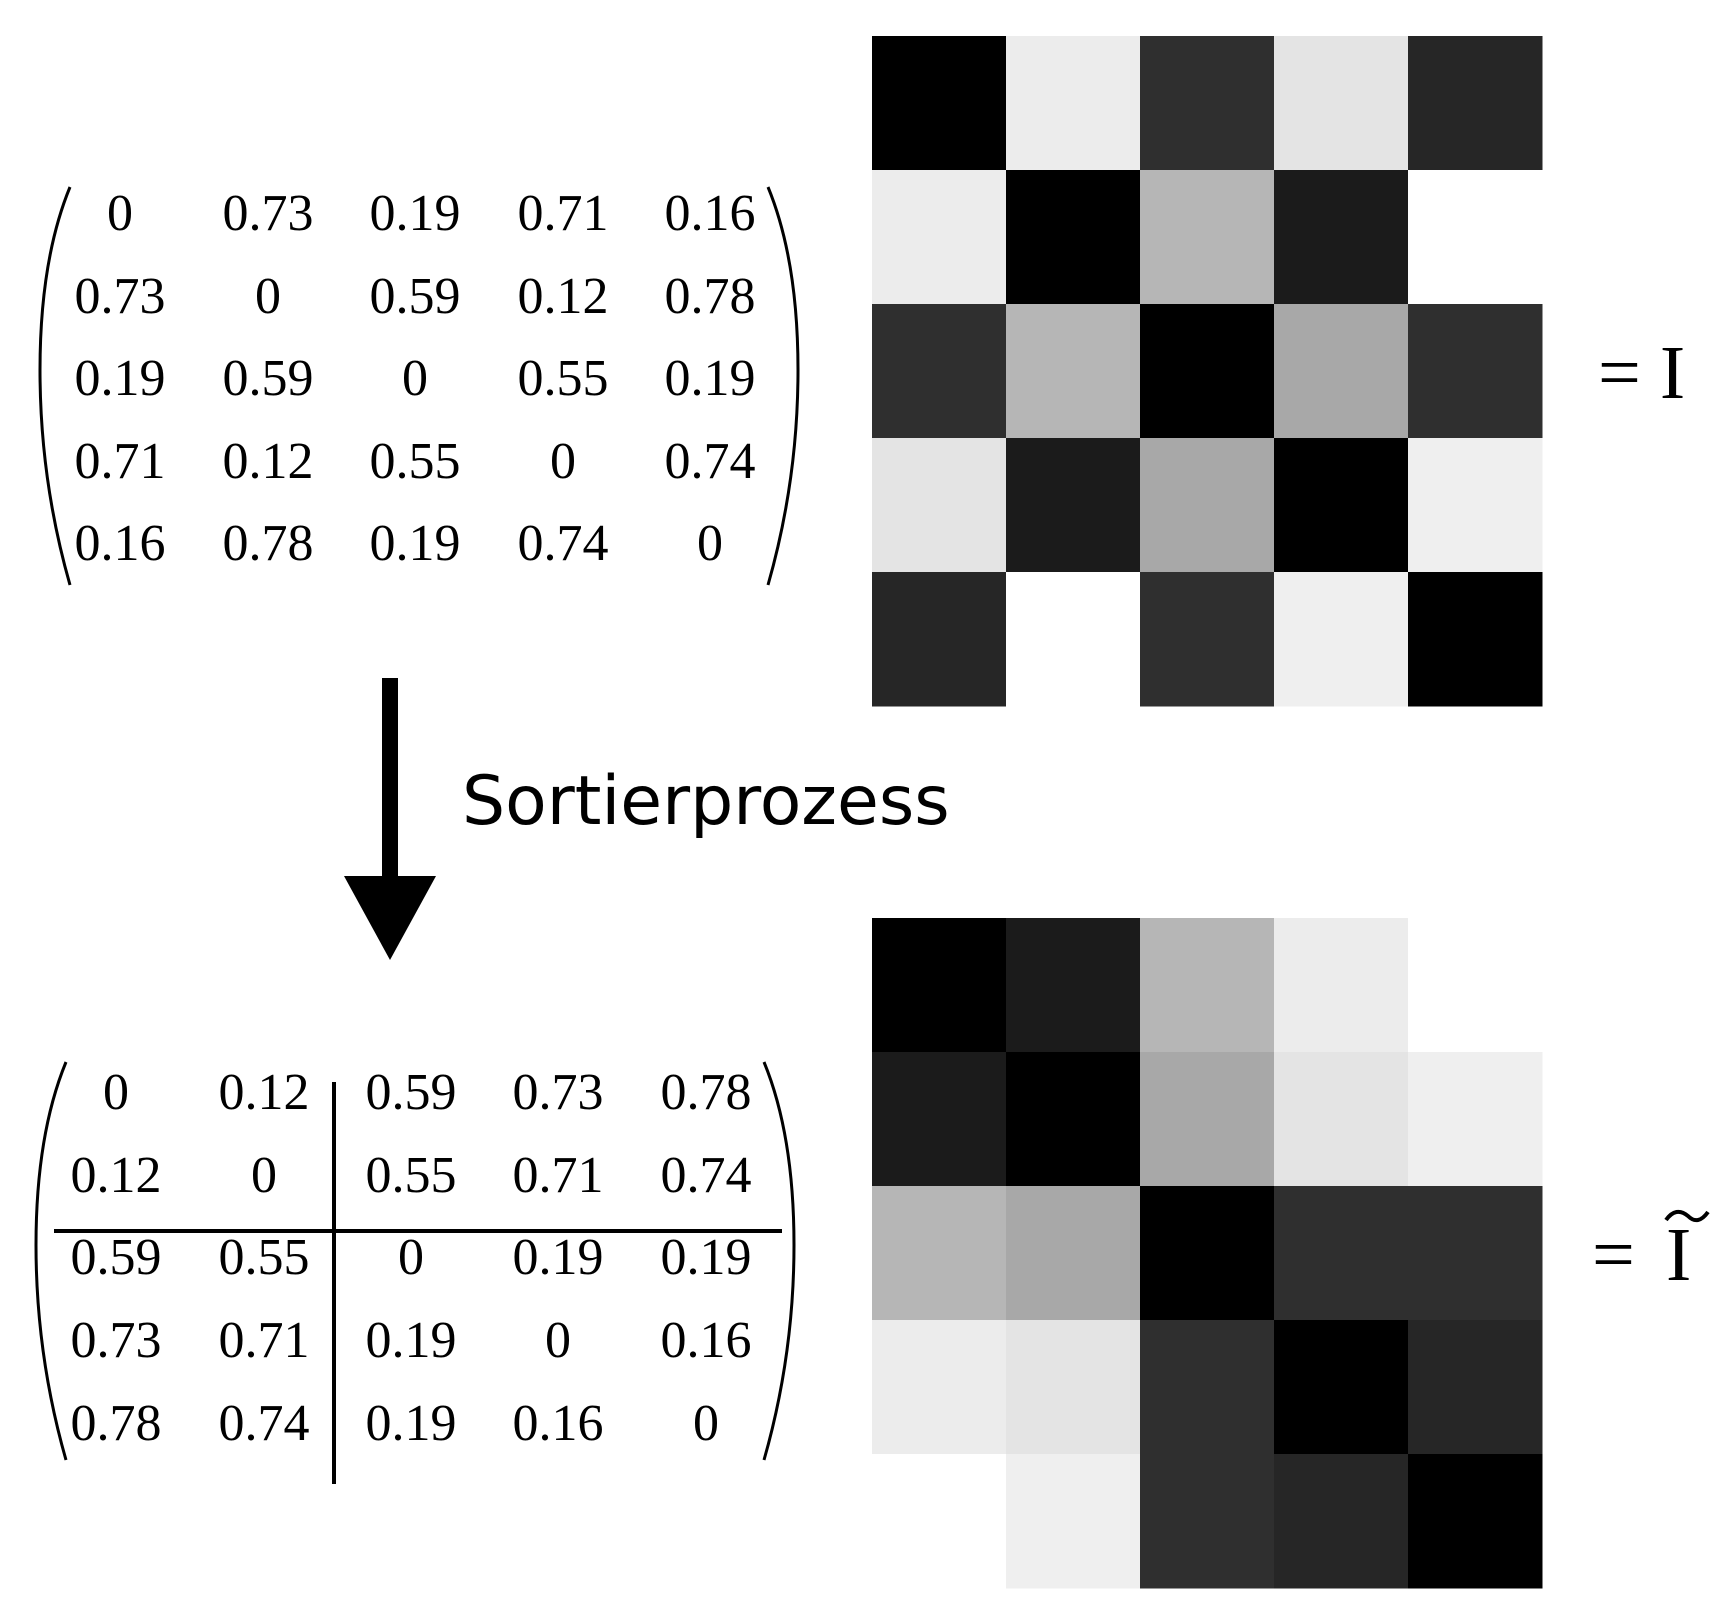 The height and width of the screenshot is (1620, 1718). What do you see at coordinates (1678, 1255) in the screenshot?
I see `bottom-equation-symbol: I` at bounding box center [1678, 1255].